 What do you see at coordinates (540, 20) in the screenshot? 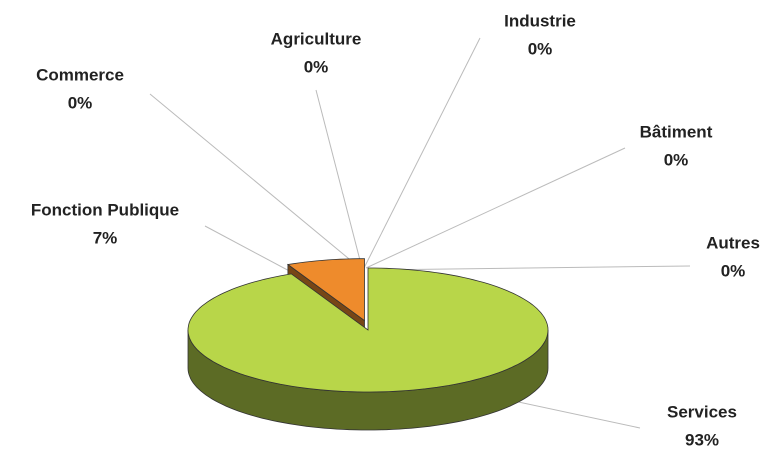
I see `slice-label: Industrie` at bounding box center [540, 20].